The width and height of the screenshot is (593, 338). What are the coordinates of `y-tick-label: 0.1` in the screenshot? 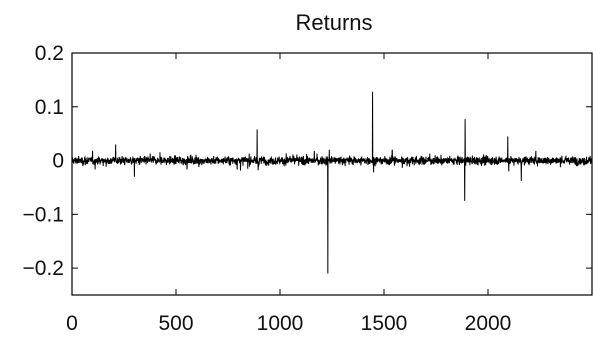 It's located at (49, 107).